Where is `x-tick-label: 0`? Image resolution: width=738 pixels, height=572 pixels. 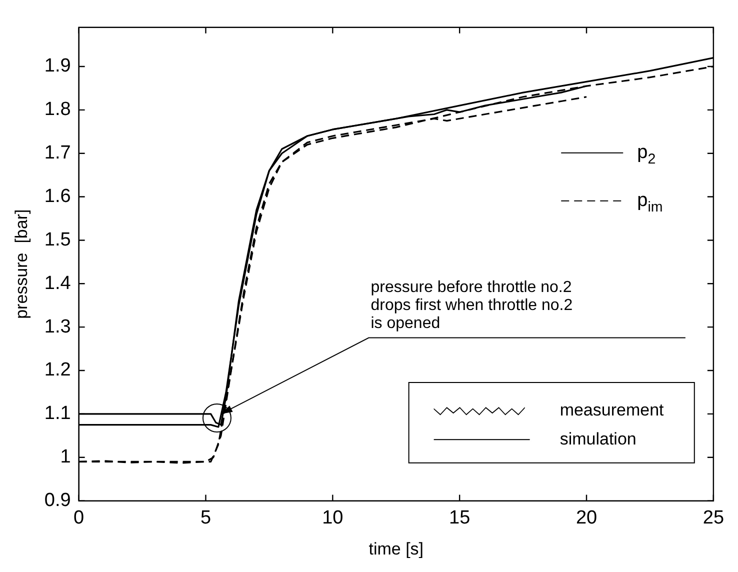
x-tick-label: 0 is located at coordinates (79, 517).